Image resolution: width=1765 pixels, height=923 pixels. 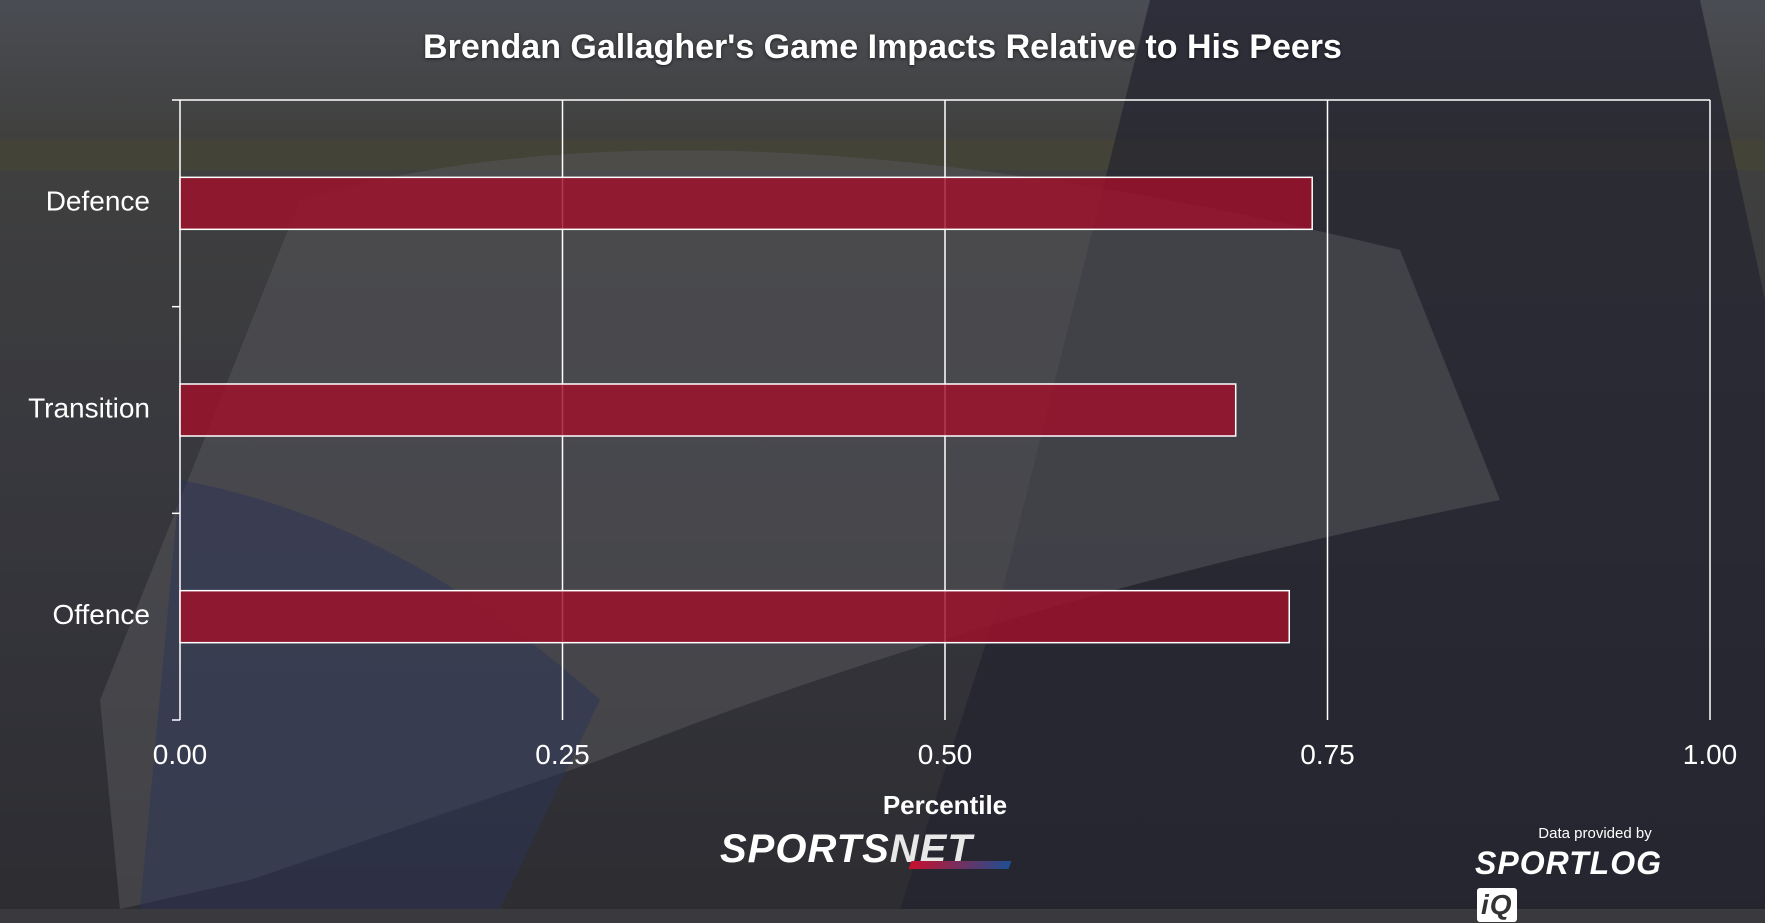 What do you see at coordinates (180, 754) in the screenshot?
I see `x-tick-label: 0.00` at bounding box center [180, 754].